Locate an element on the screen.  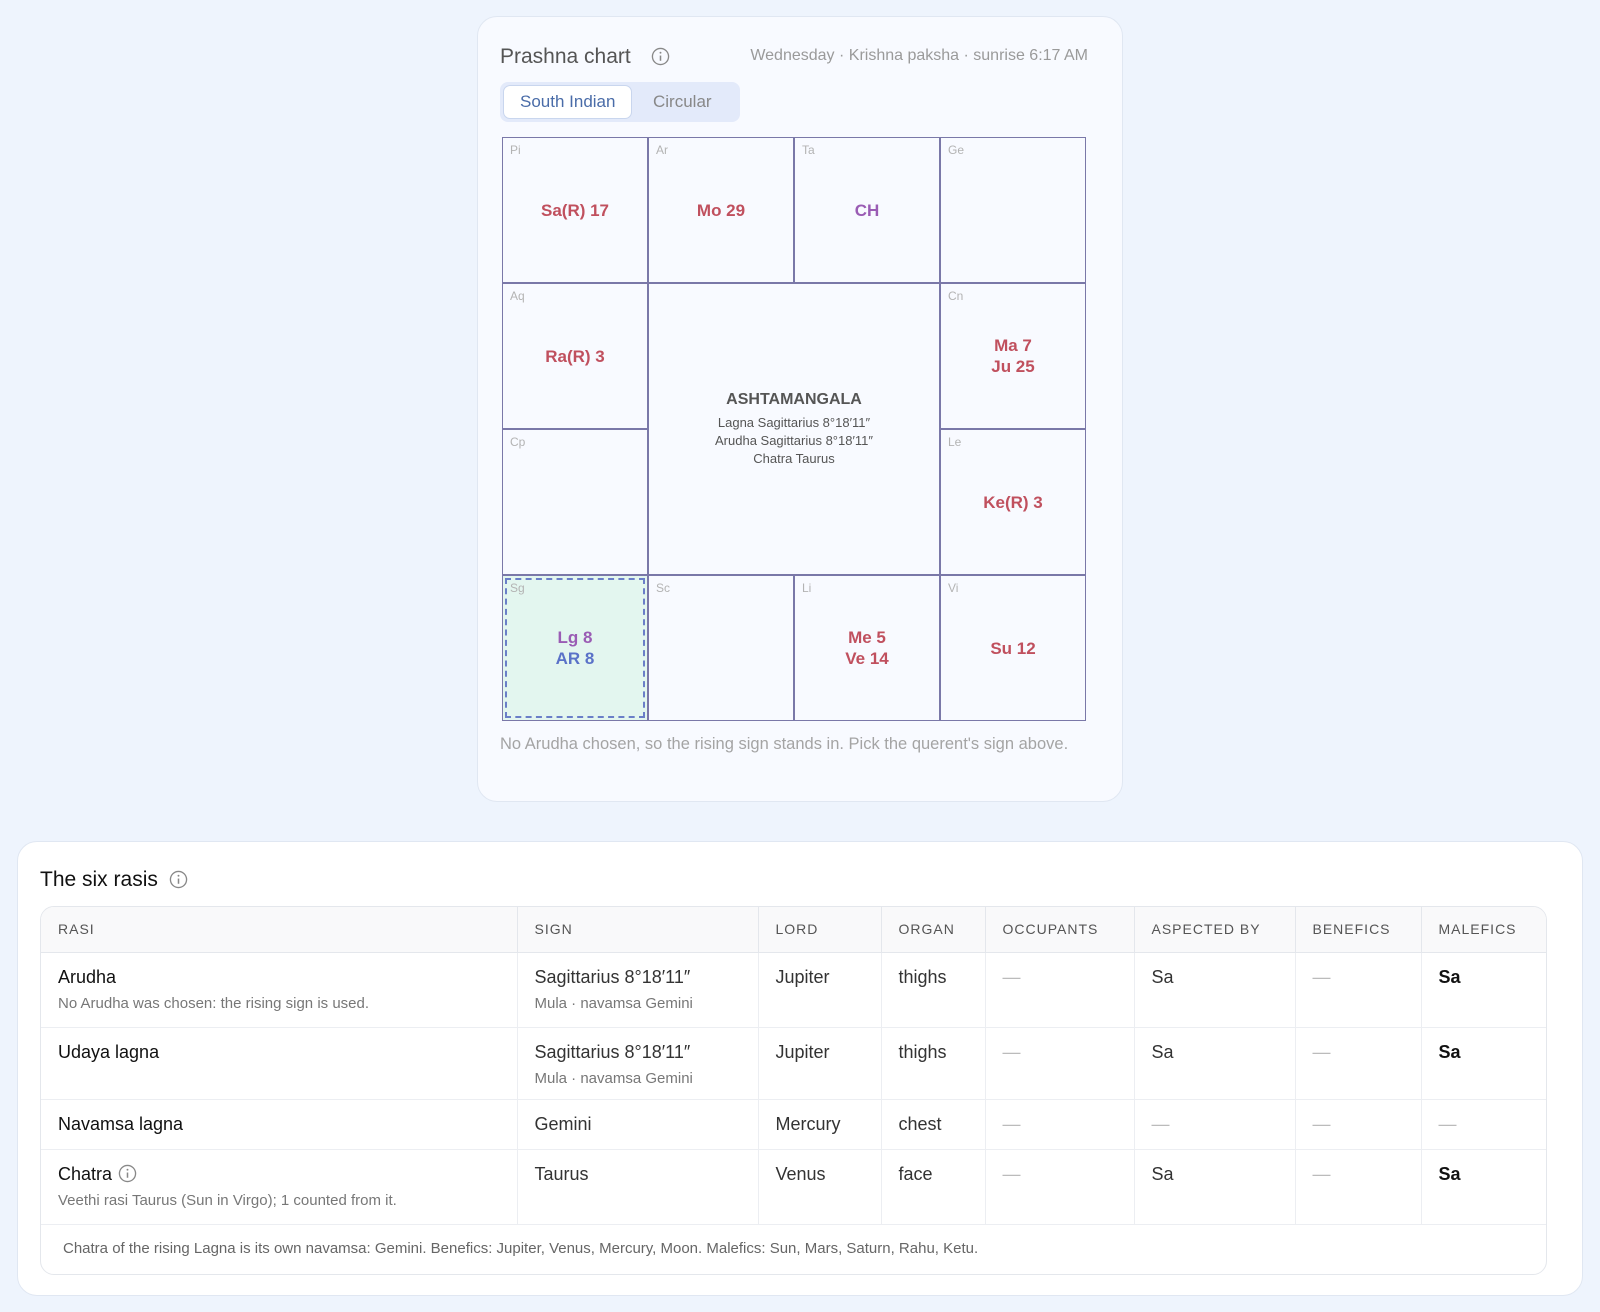
rasi-cell: Navamsa lagna is located at coordinates (279, 1124).